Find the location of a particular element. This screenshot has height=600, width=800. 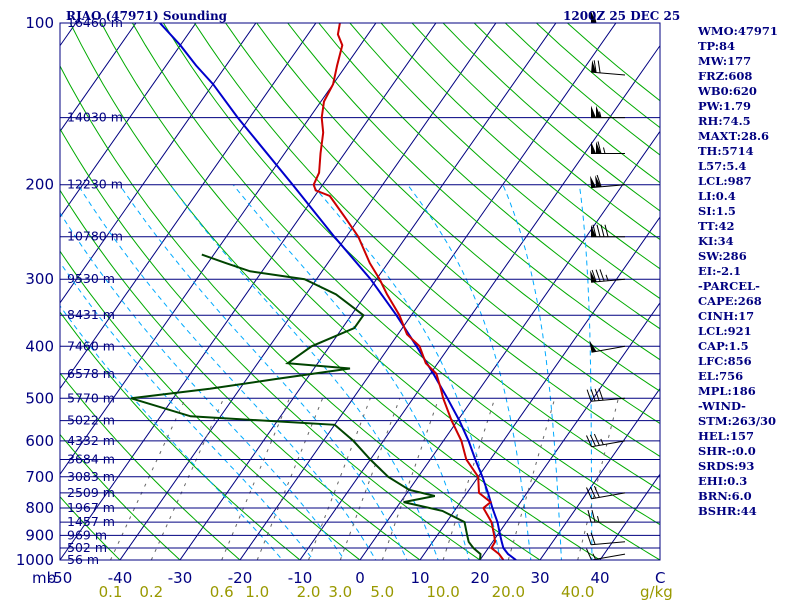

index-item: LI:0.4 is located at coordinates (717, 196).